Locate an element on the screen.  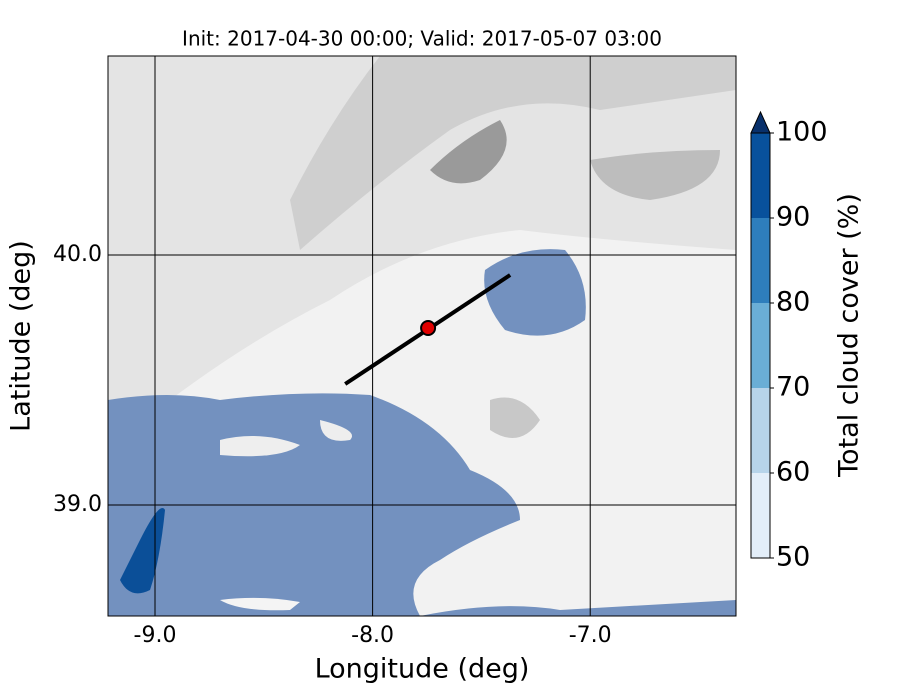
colorbar-extend is located at coordinates (760, 122).